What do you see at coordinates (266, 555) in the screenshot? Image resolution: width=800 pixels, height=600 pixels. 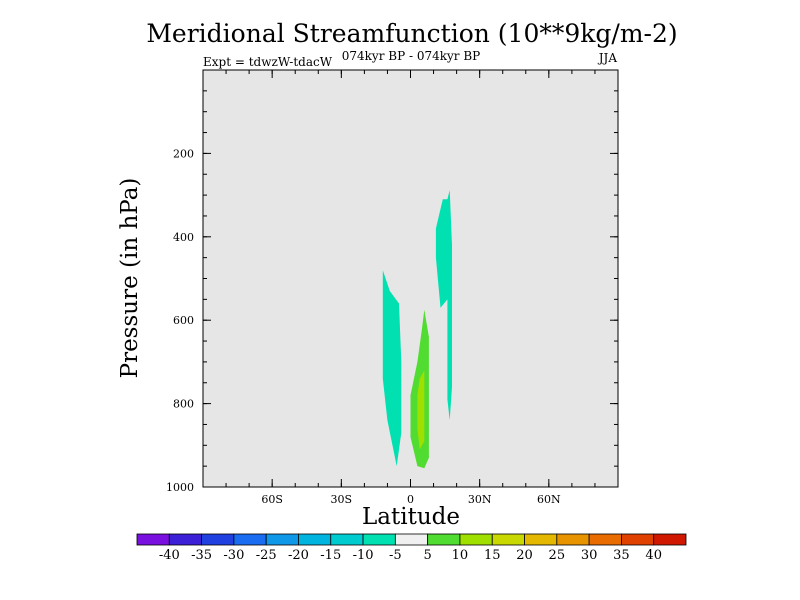 I see `colorbar-label: -25` at bounding box center [266, 555].